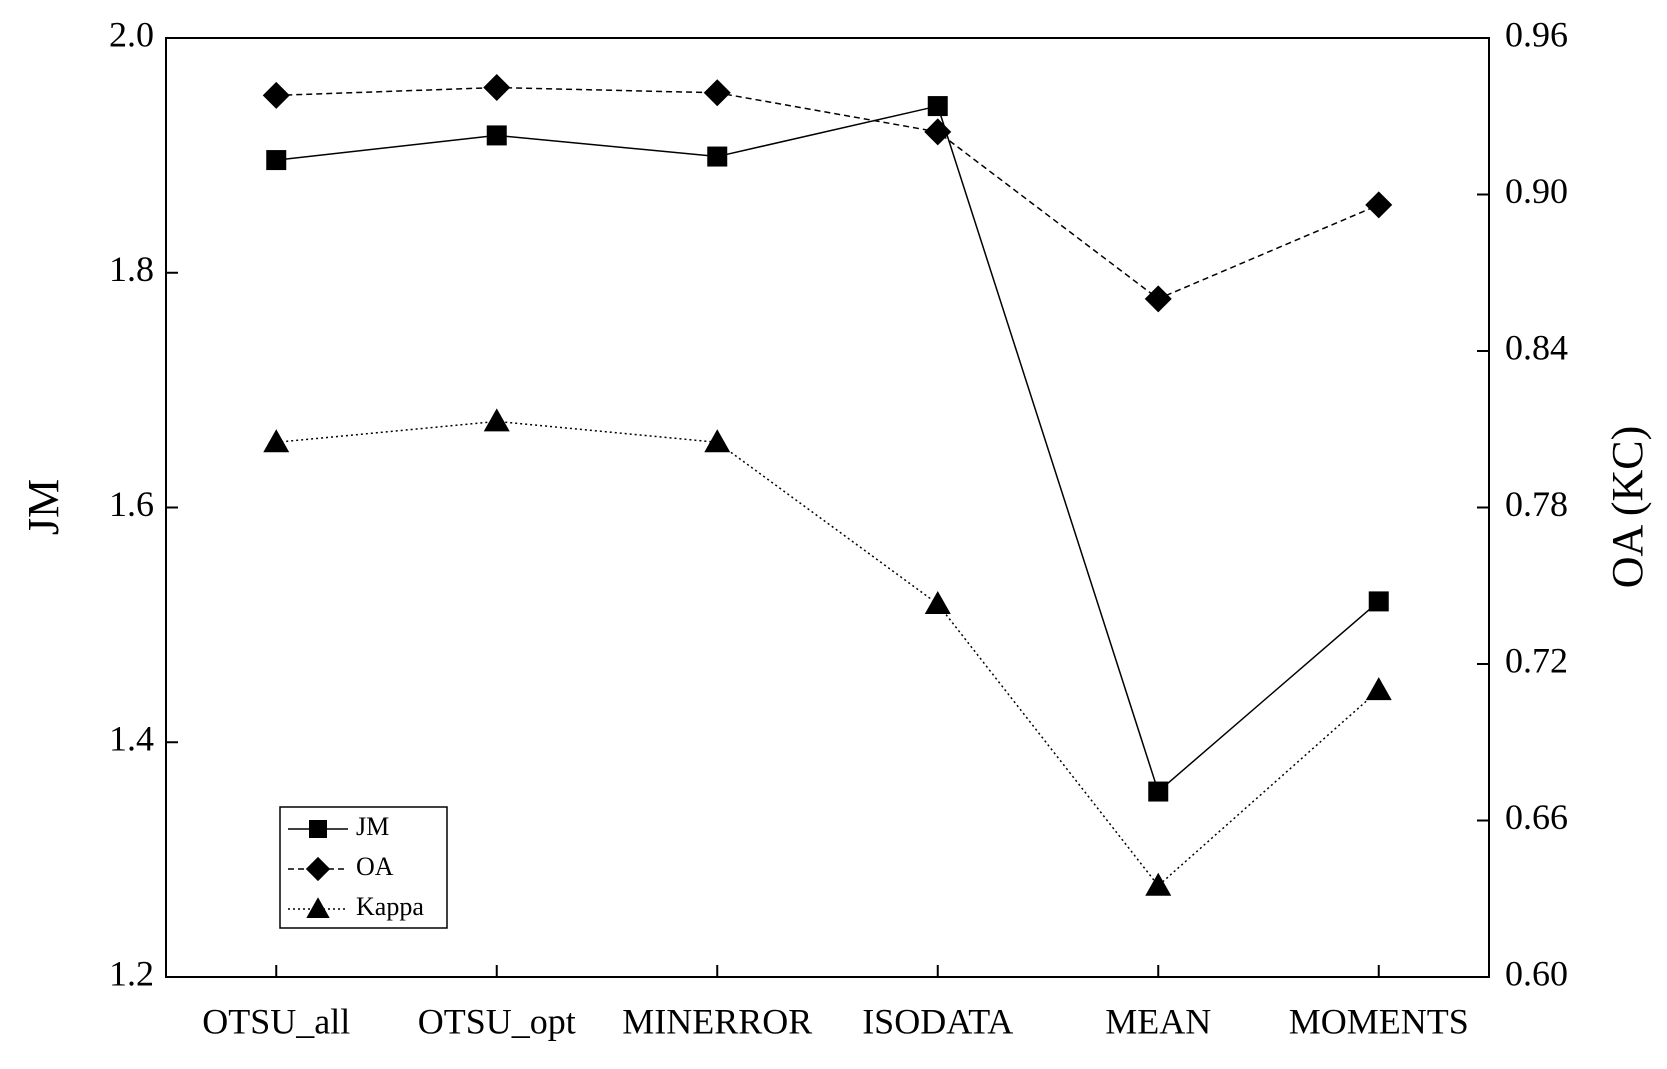 The height and width of the screenshot is (1069, 1667). What do you see at coordinates (1536, 817) in the screenshot?
I see `y2-tick-label: 0.66` at bounding box center [1536, 817].